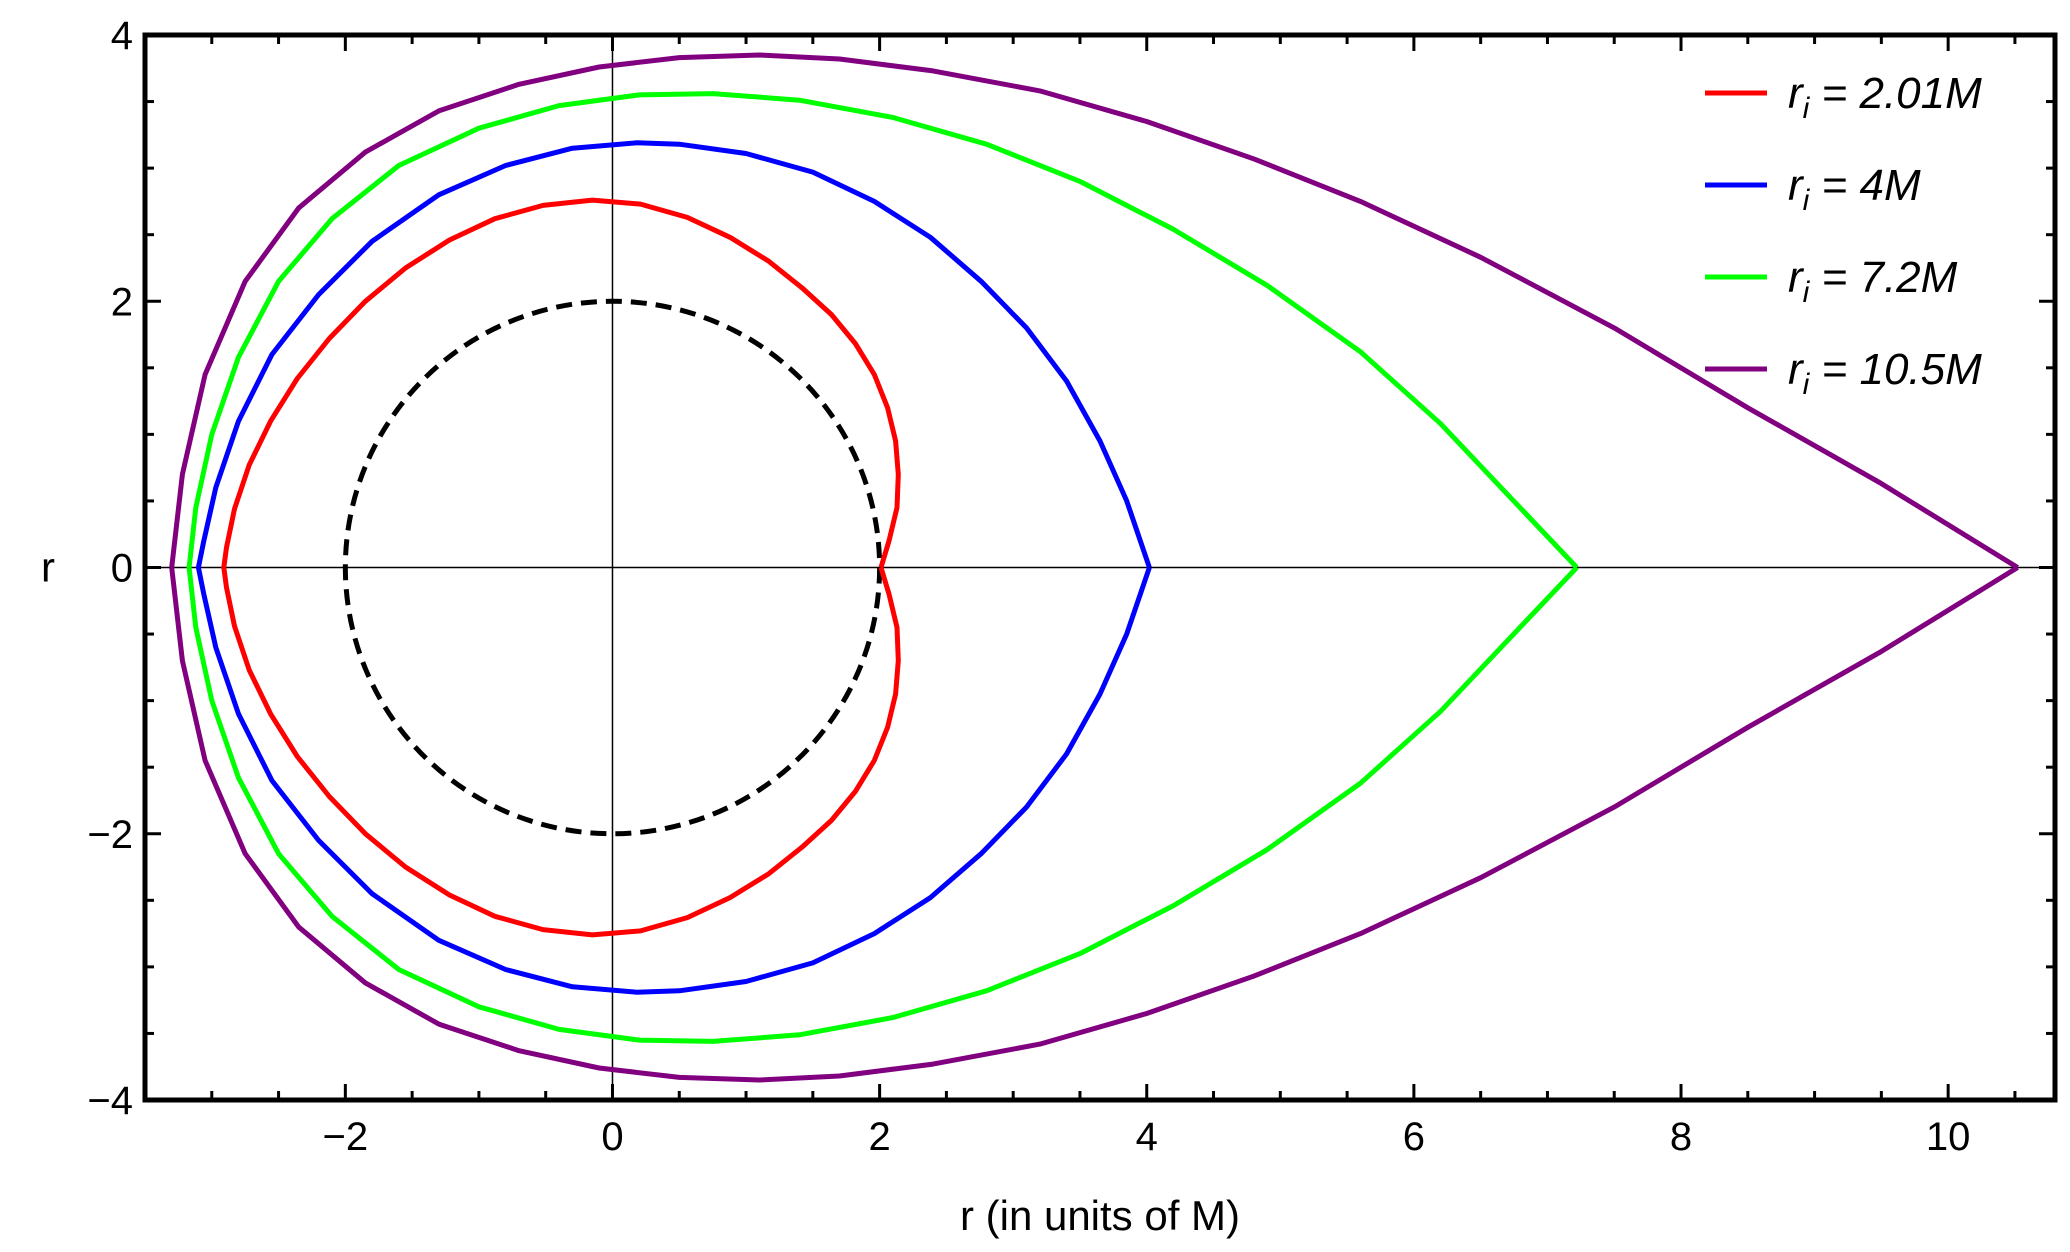 The height and width of the screenshot is (1252, 2070). I want to click on legend-entry-4: ri = 10.5M, so click(1885, 373).